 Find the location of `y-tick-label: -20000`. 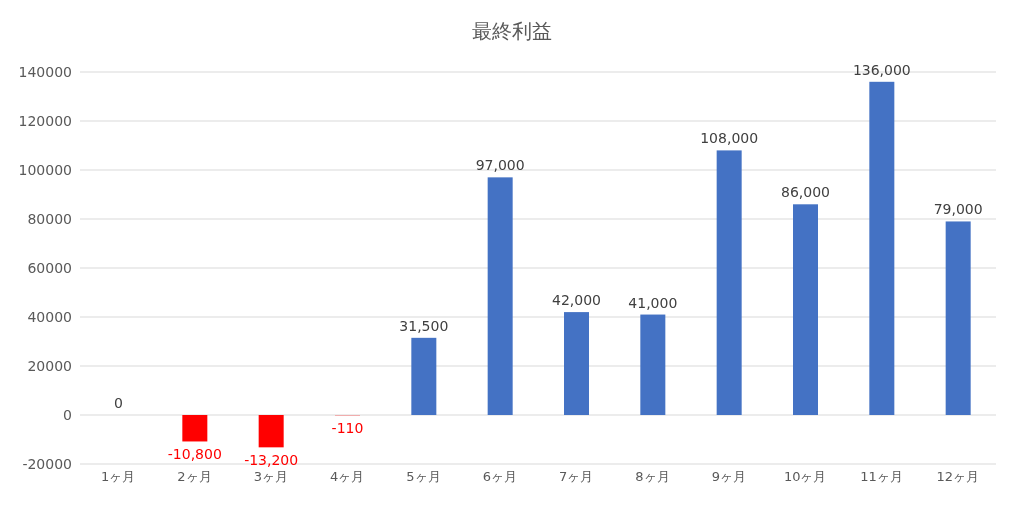

y-tick-label: -20000 is located at coordinates (47, 463).